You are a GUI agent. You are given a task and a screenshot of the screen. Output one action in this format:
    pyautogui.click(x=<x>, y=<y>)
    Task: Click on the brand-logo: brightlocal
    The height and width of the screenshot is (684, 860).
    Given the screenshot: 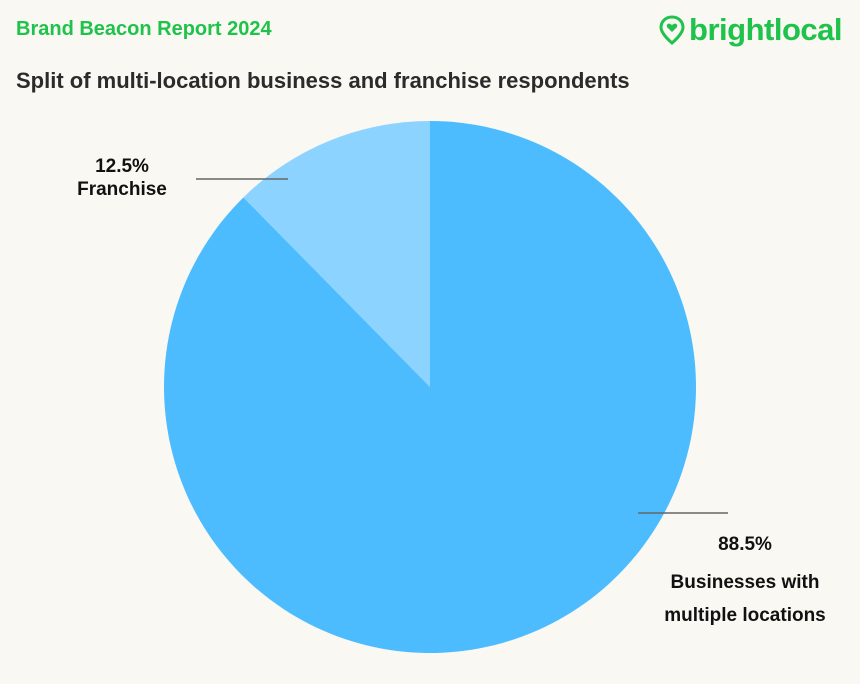 What is the action you would take?
    pyautogui.click(x=750, y=30)
    